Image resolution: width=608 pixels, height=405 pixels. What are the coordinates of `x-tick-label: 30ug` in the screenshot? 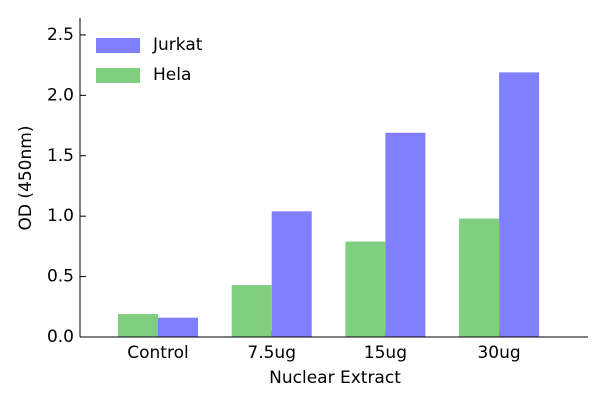 It's located at (498, 353).